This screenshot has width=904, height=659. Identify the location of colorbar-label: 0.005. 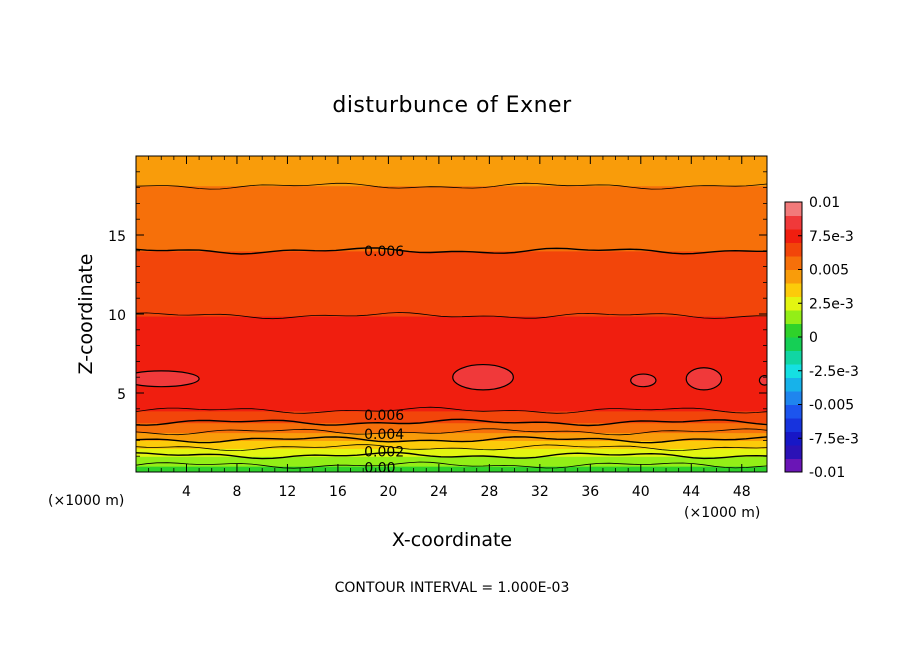
(829, 271).